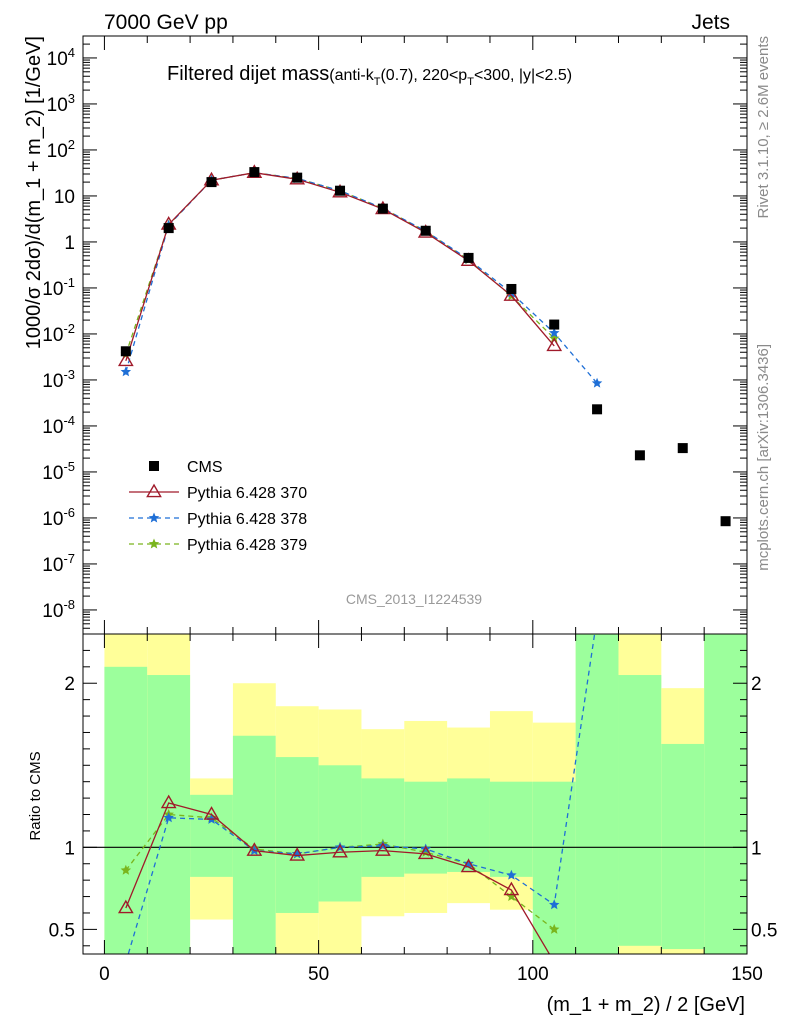 This screenshot has width=786, height=1024. I want to click on header-left: 7000 GeV pp, so click(166, 22).